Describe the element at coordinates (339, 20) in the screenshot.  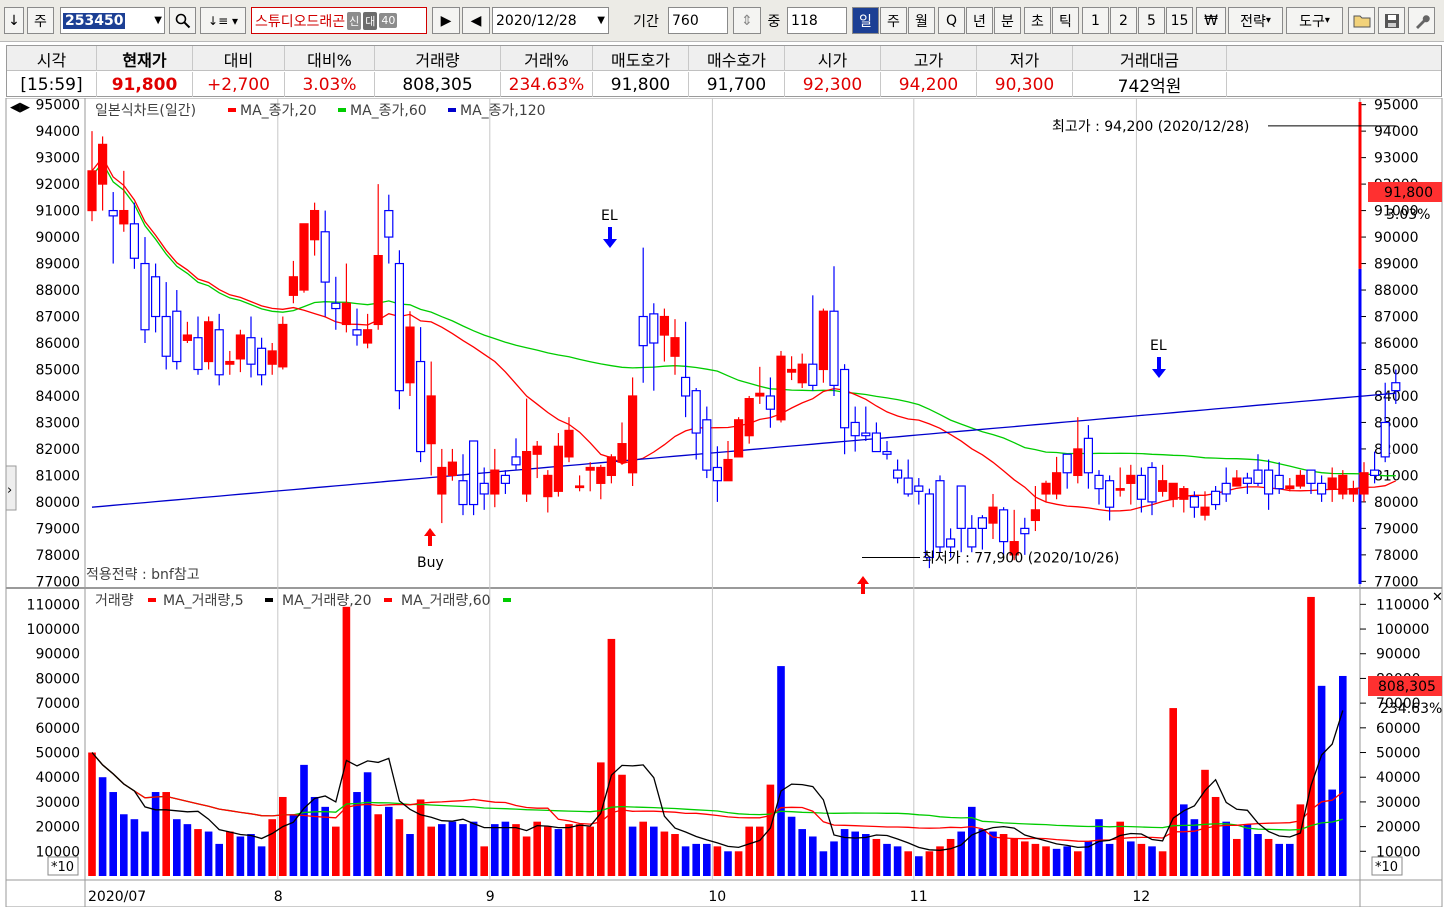
I see `stock-name-input: 스튜디오드래곤 신 대 40` at that location.